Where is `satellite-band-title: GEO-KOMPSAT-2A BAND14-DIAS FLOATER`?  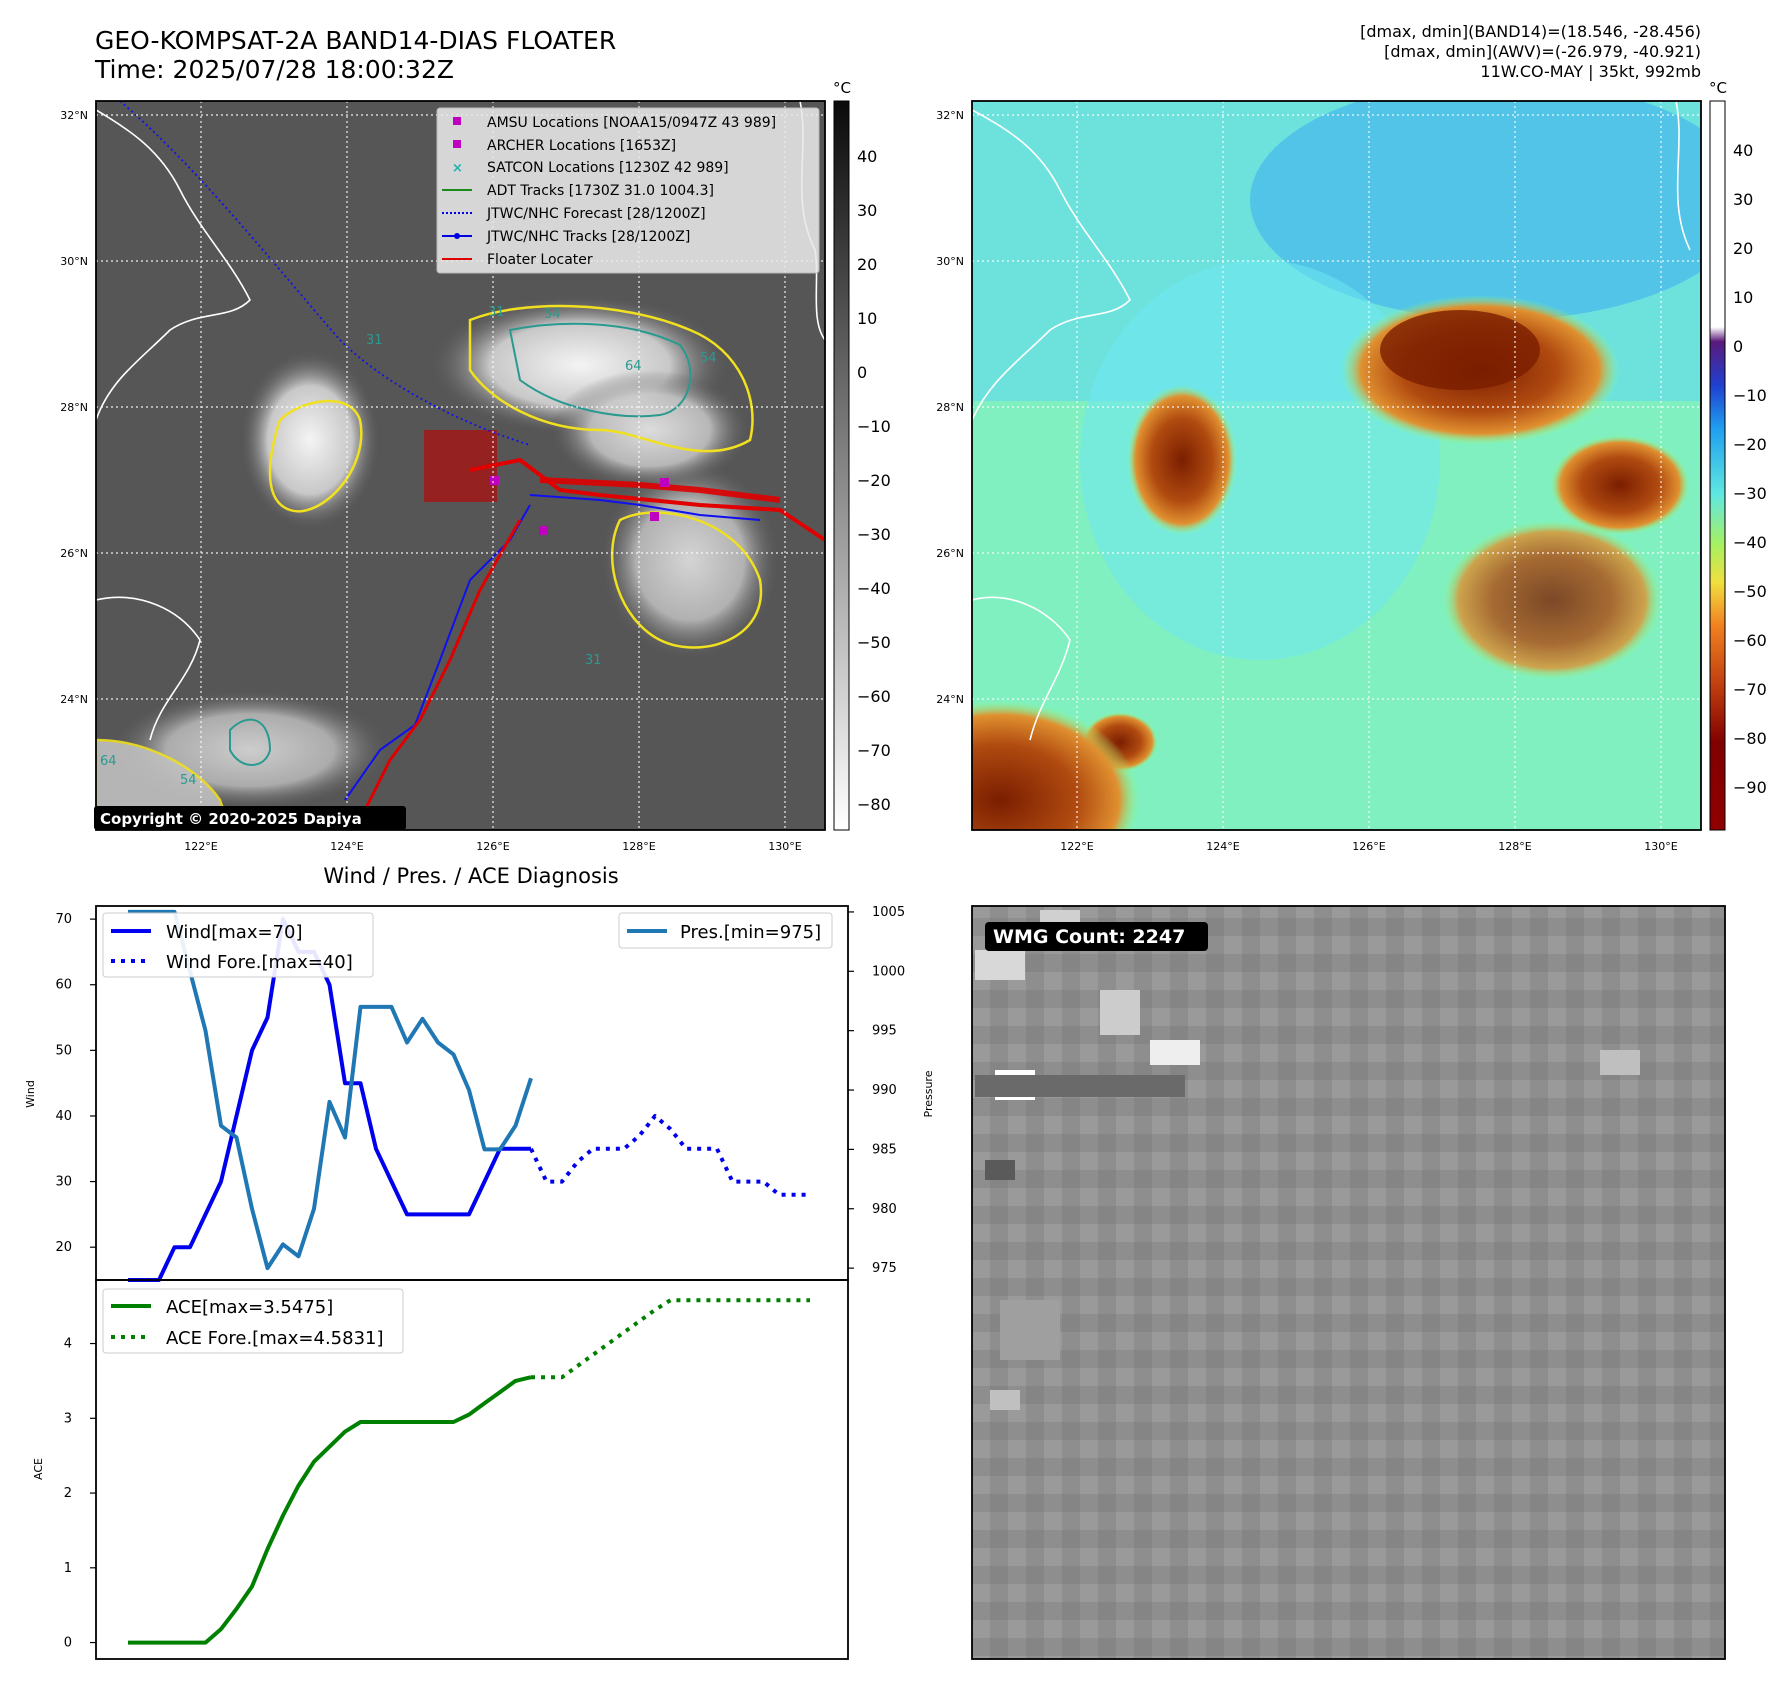
satellite-band-title: GEO-KOMPSAT-2A BAND14-DIAS FLOATER is located at coordinates (356, 40).